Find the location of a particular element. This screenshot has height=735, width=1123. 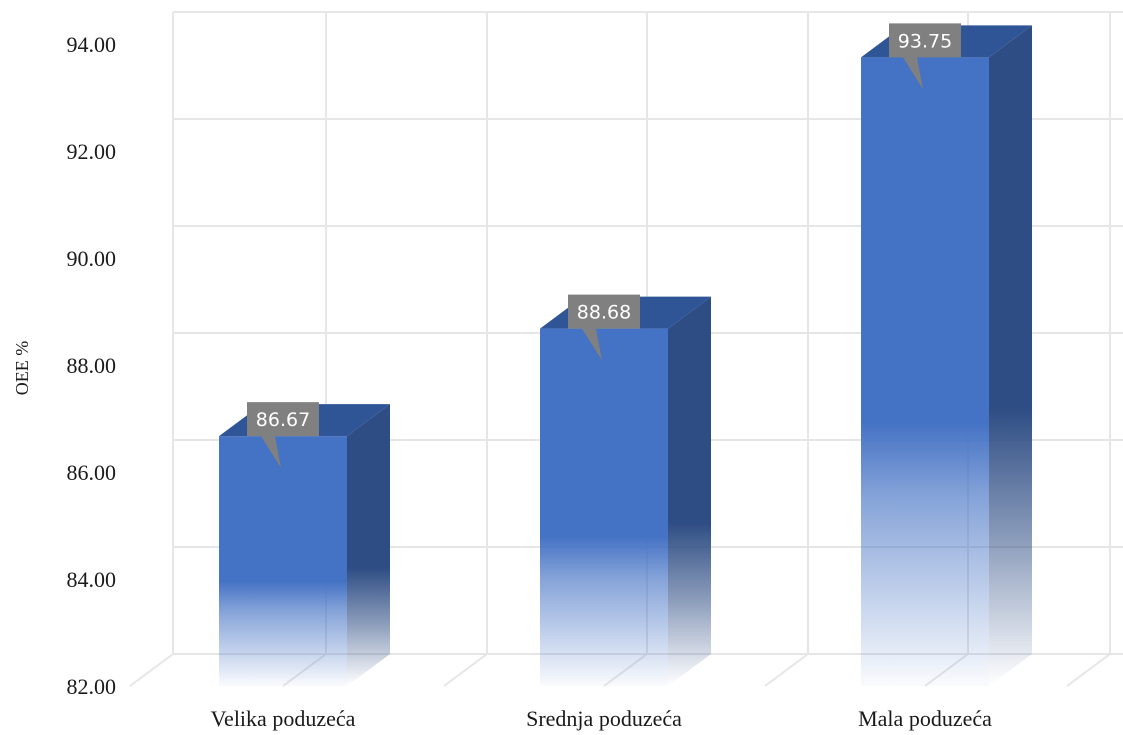

y-tick-label: 90.00 is located at coordinates (92, 258).